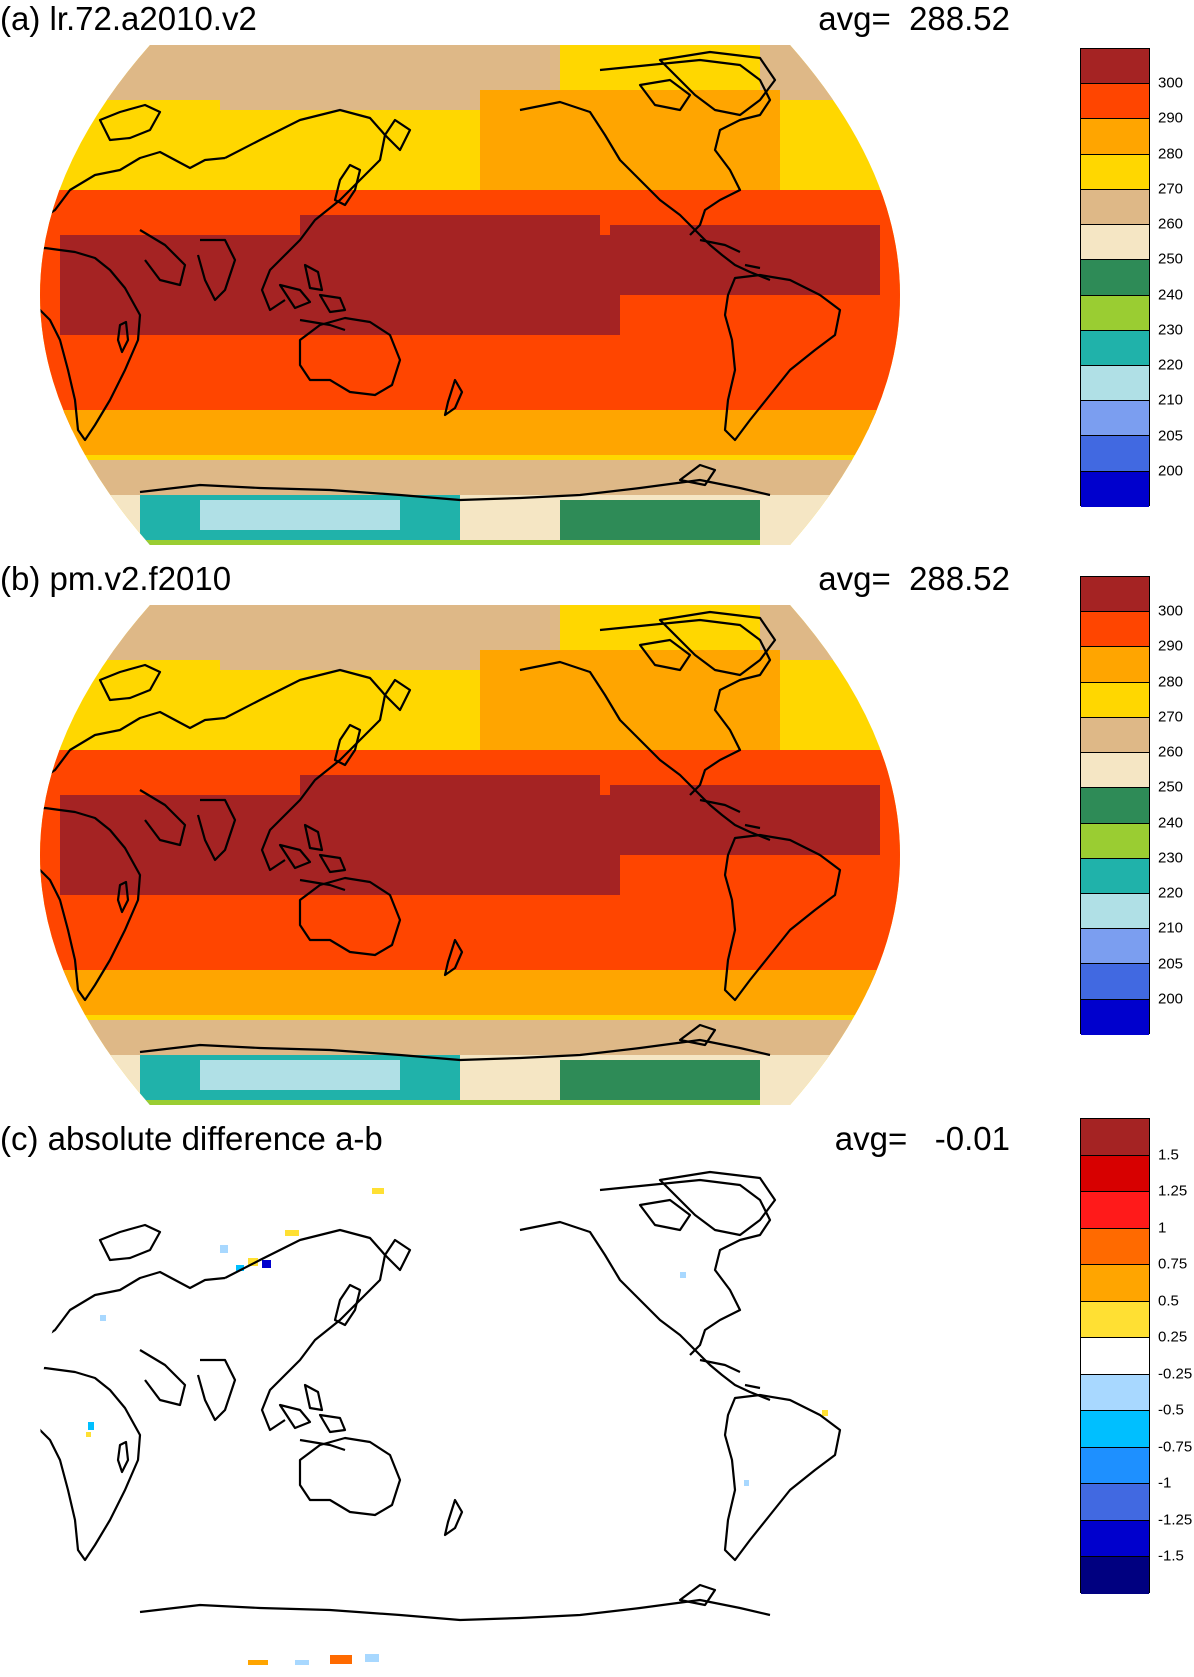 This screenshot has width=1194, height=1677. What do you see at coordinates (922, 1138) in the screenshot?
I see `panel-average: avg= -0.01` at bounding box center [922, 1138].